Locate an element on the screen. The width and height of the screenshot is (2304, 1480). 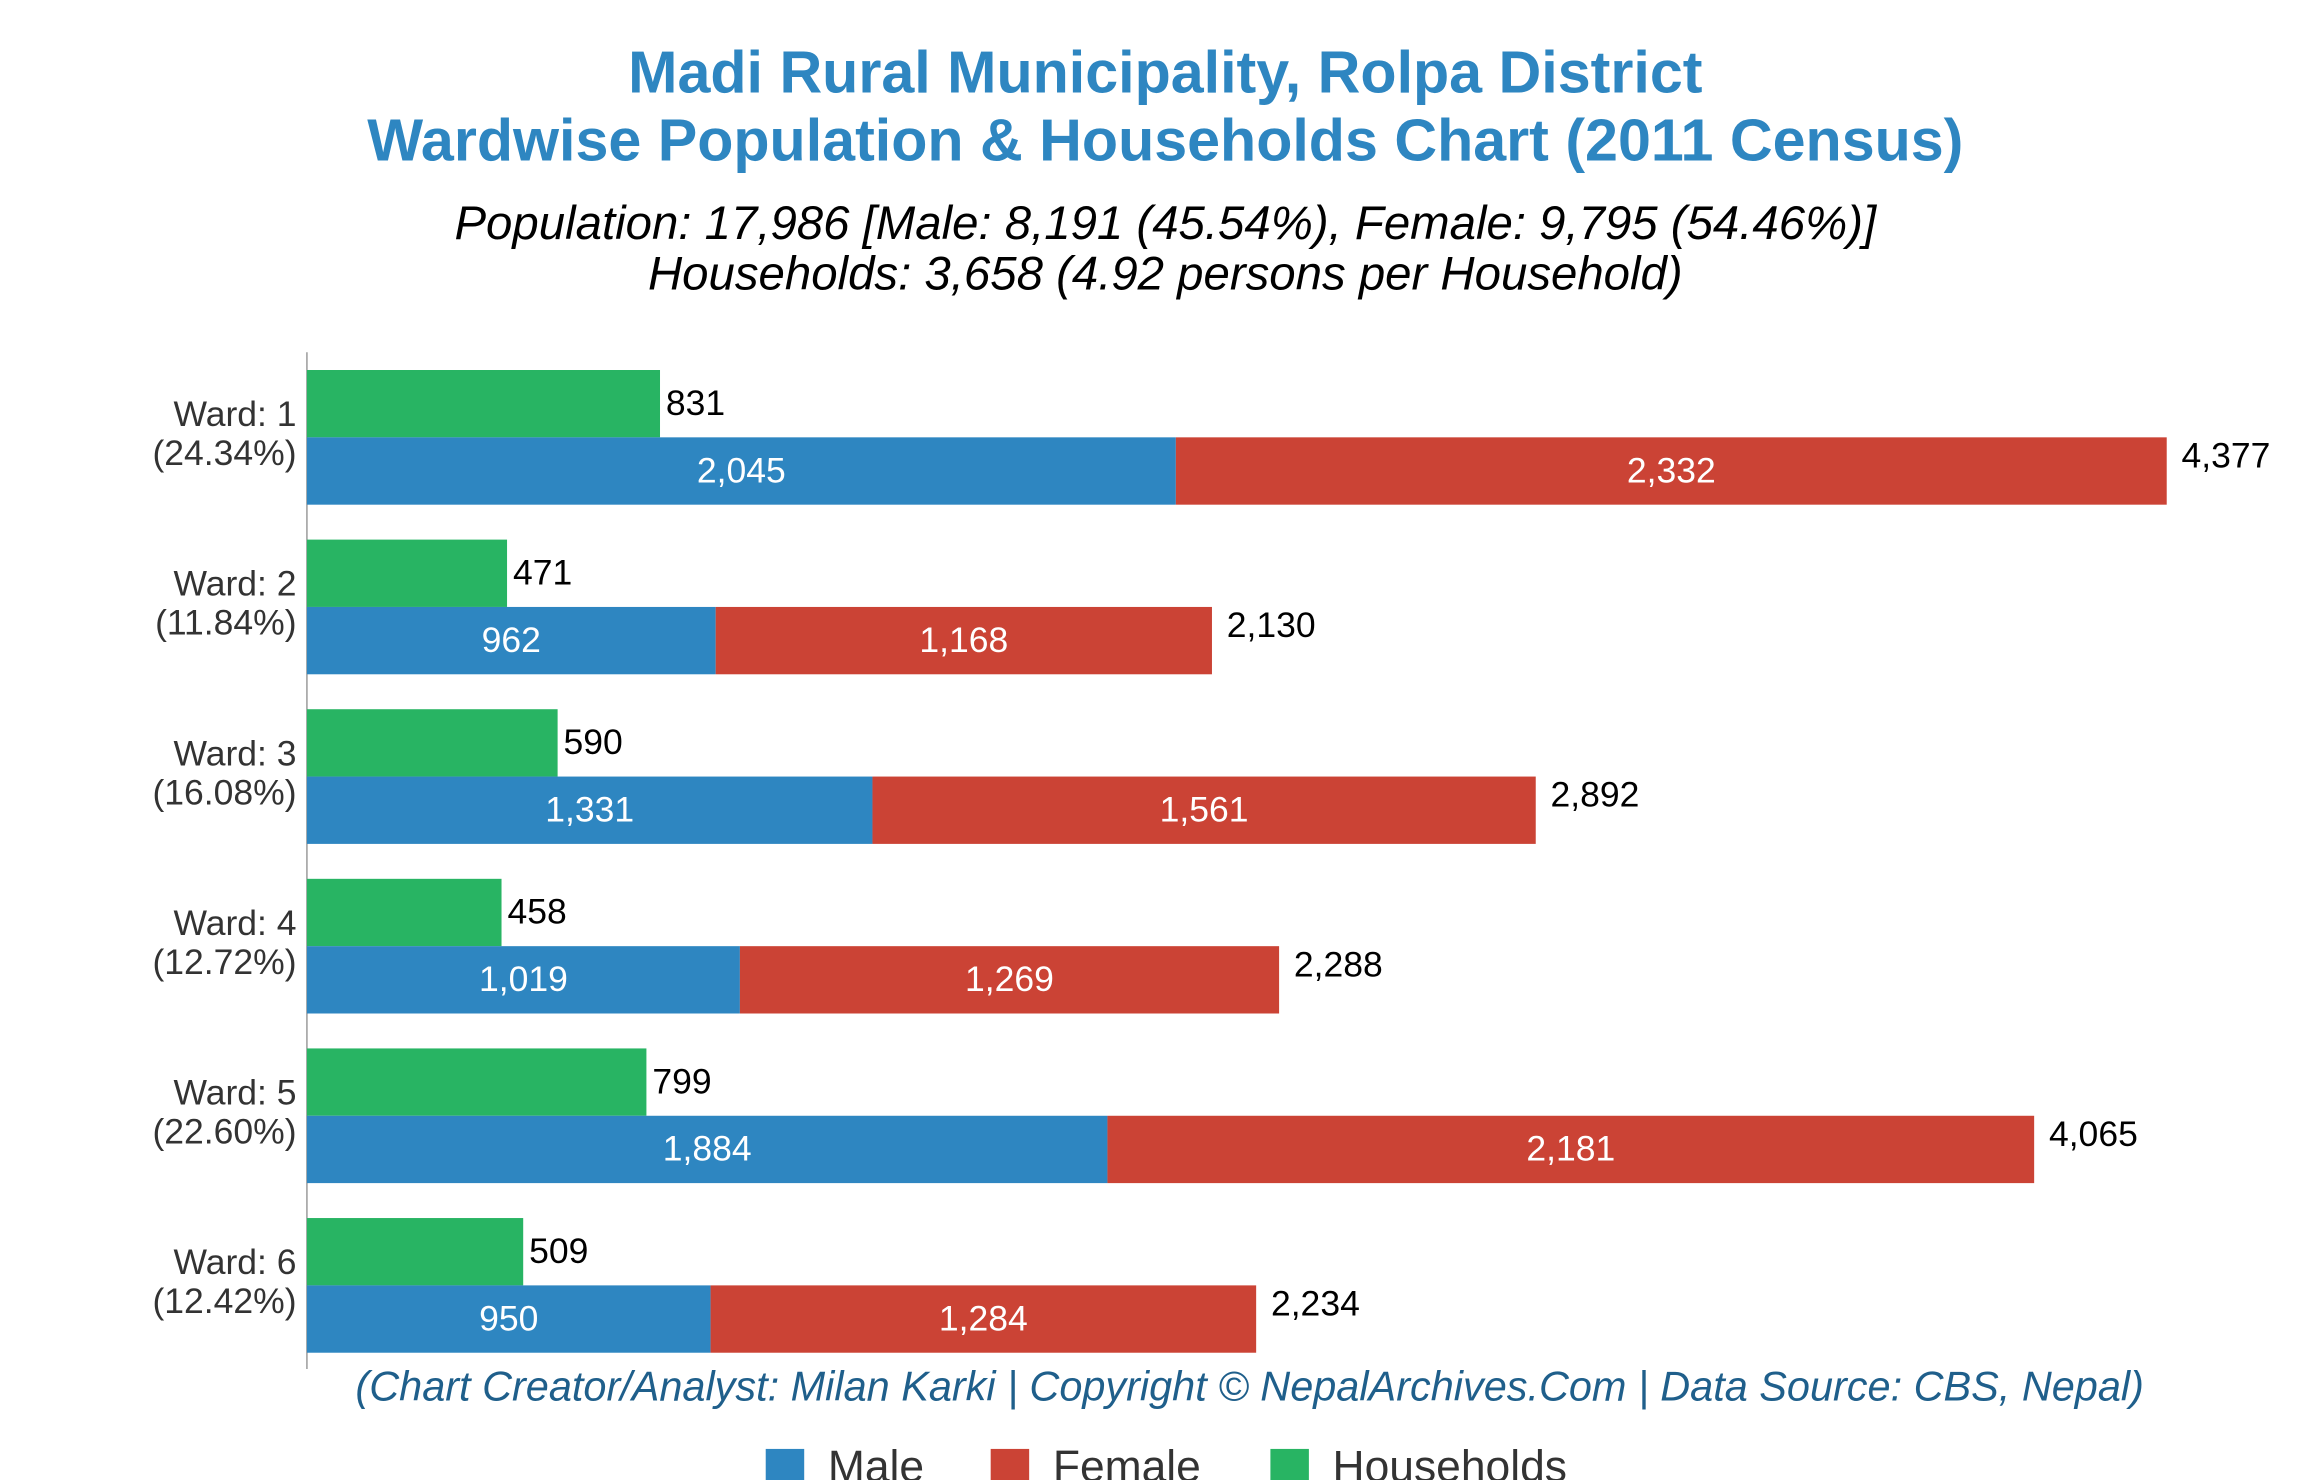
data-label: 1,019 is located at coordinates (523, 979).